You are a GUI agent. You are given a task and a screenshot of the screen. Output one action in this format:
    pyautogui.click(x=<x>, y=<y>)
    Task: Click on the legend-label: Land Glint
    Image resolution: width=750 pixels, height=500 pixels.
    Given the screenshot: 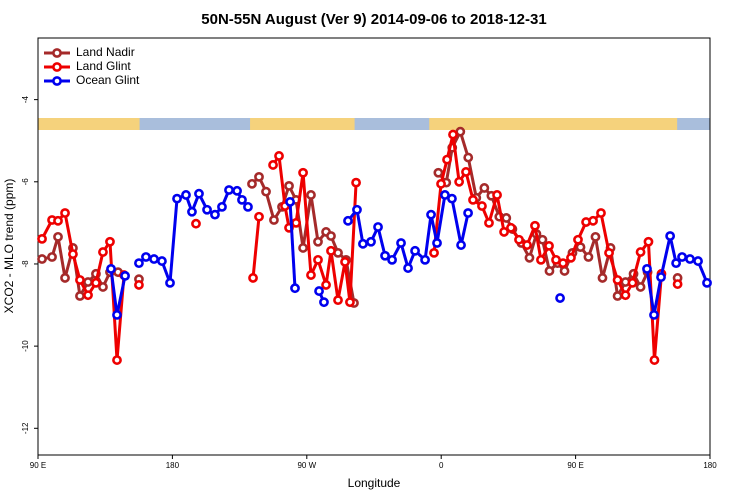 What is the action you would take?
    pyautogui.click(x=103, y=66)
    